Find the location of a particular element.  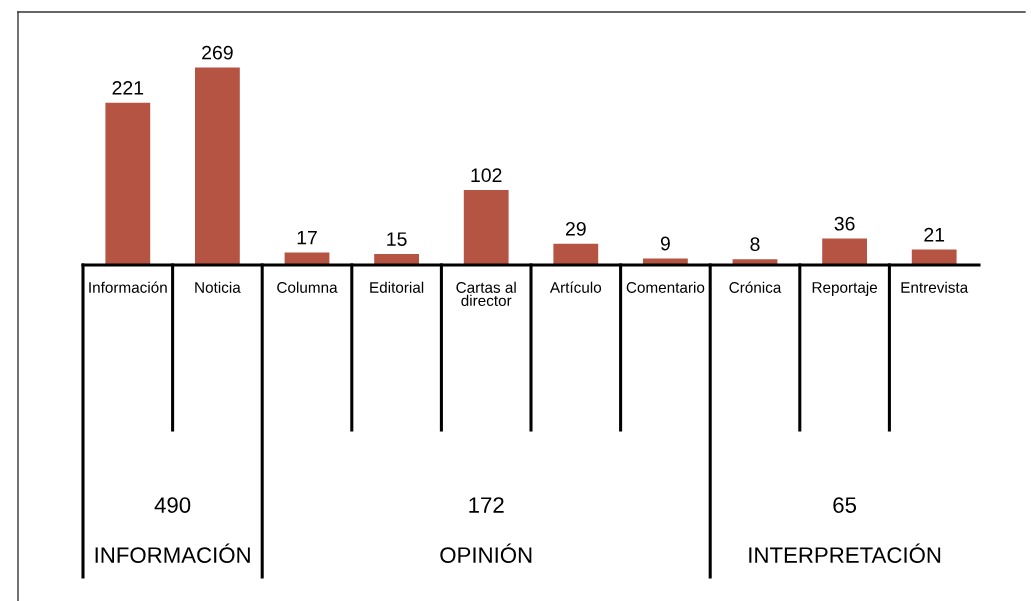

x-tick-label: Comentario is located at coordinates (665, 287).